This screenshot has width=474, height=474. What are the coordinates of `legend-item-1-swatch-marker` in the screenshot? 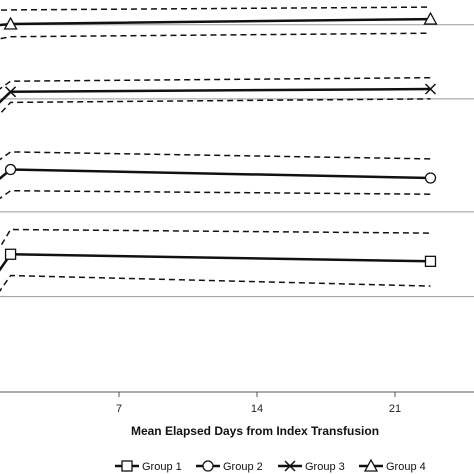 It's located at (127, 466).